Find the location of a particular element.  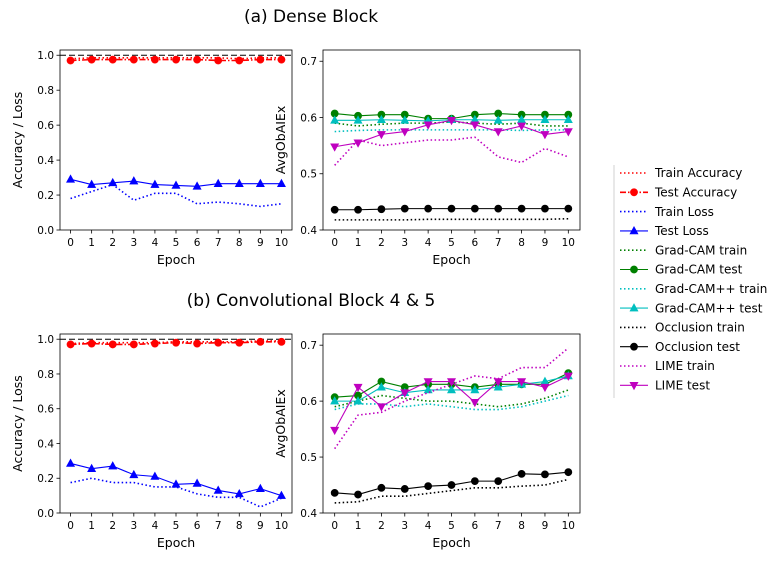

conv-acc-xtick-label-1: 1 is located at coordinates (91, 526).